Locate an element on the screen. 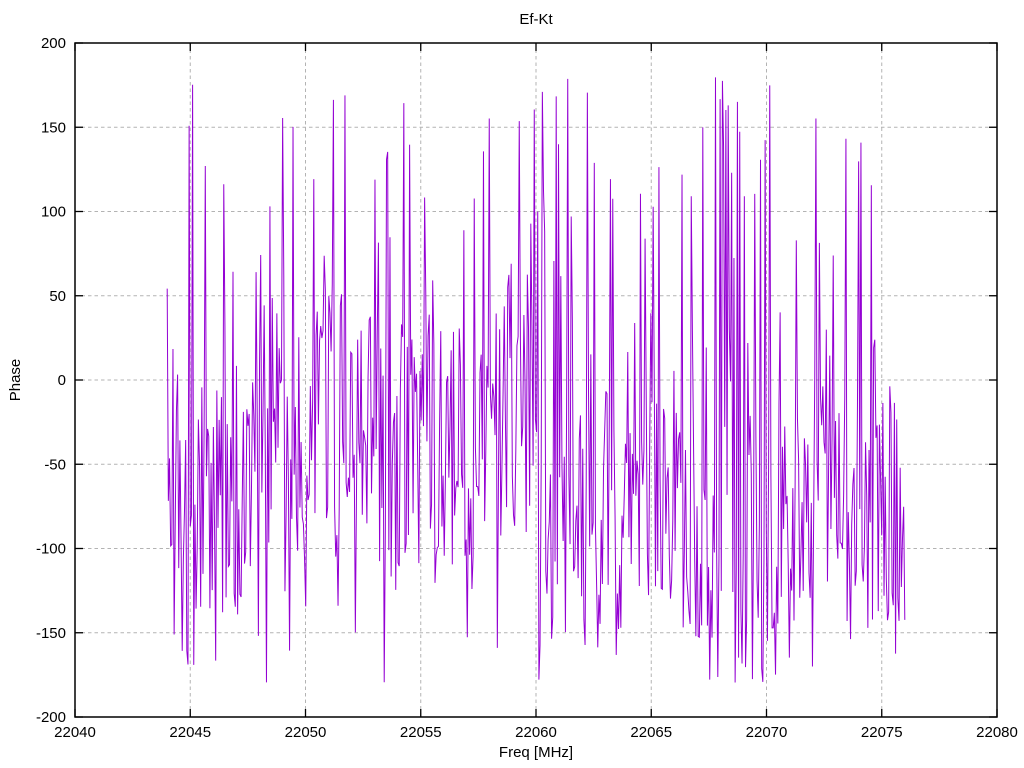 This screenshot has height=768, width=1024. x-tick-label: 22040 is located at coordinates (75, 732).